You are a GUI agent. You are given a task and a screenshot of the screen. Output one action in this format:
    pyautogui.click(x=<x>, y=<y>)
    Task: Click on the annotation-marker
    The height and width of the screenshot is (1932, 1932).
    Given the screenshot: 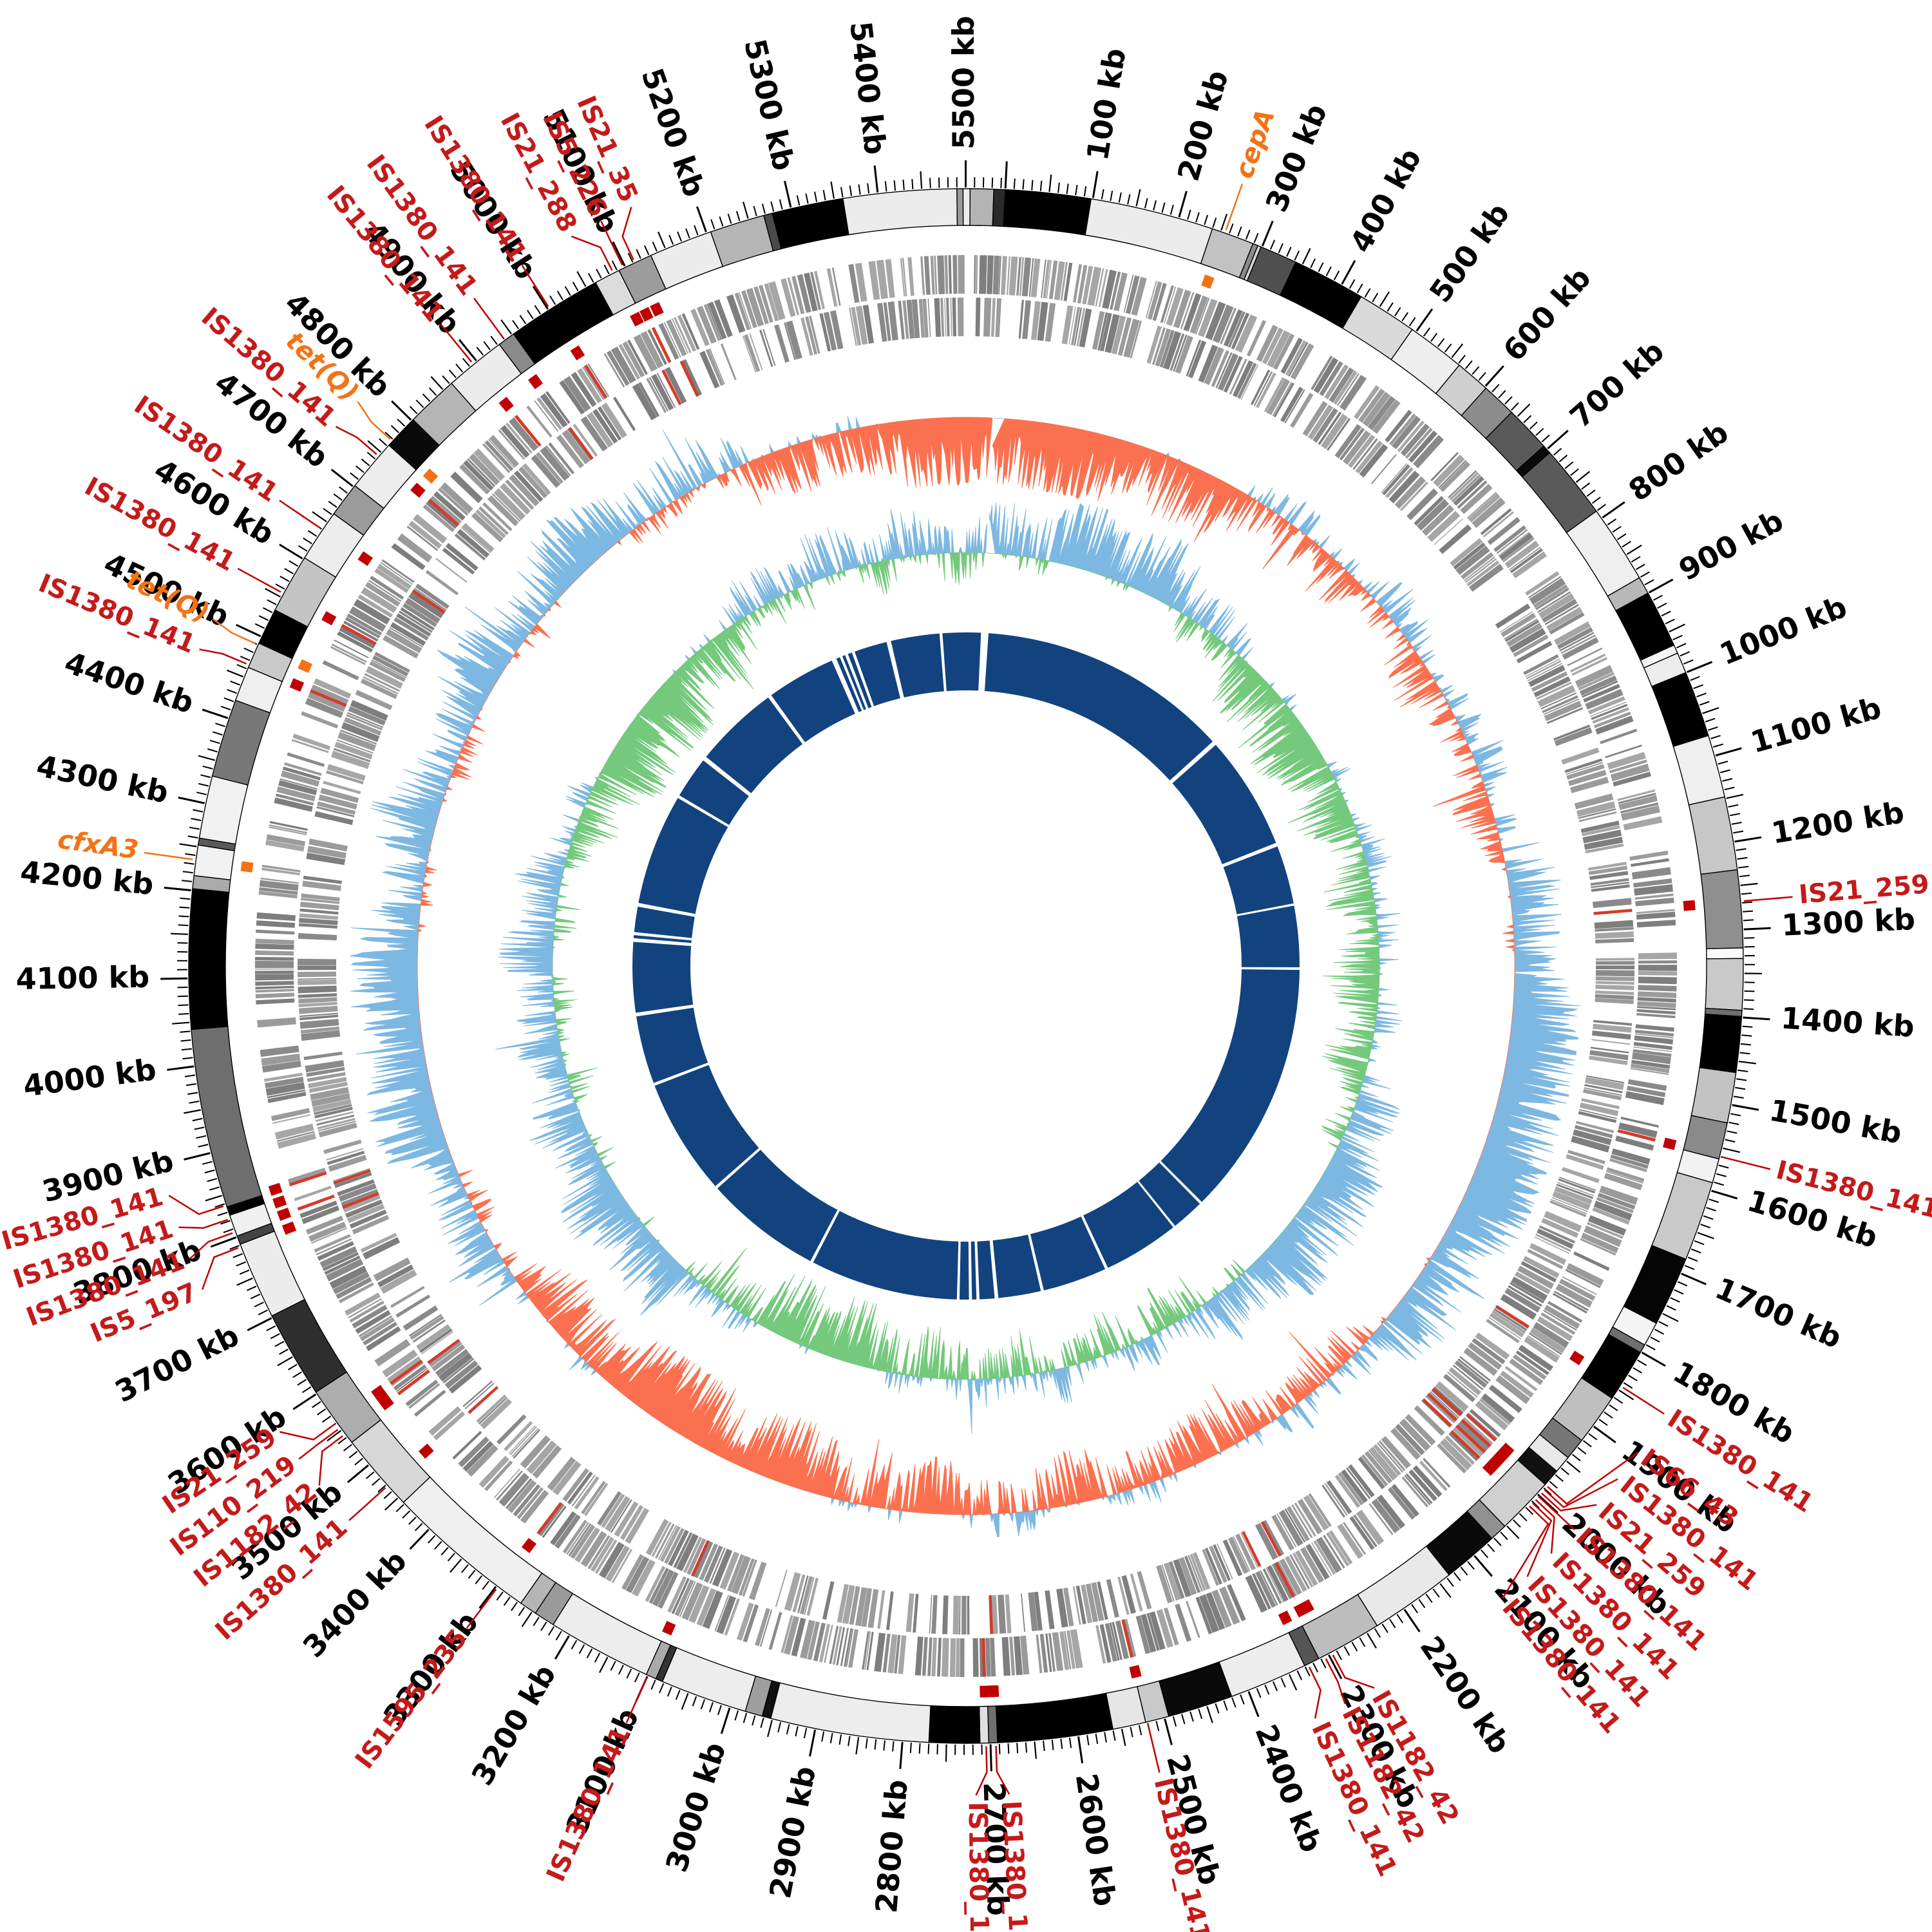 What is the action you would take?
    pyautogui.click(x=297, y=685)
    